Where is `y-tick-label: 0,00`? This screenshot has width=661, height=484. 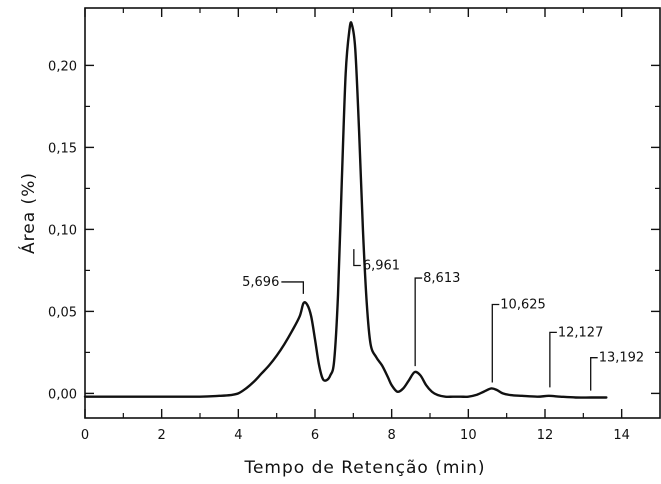
y-tick-label: 0,00 is located at coordinates (62, 394).